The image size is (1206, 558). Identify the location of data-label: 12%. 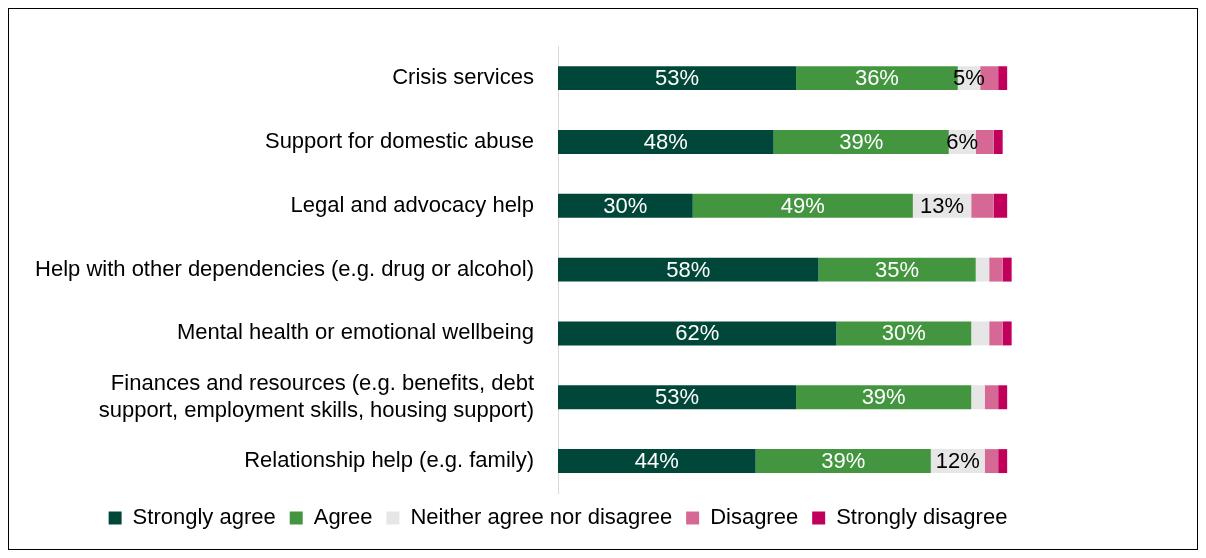
(957, 461).